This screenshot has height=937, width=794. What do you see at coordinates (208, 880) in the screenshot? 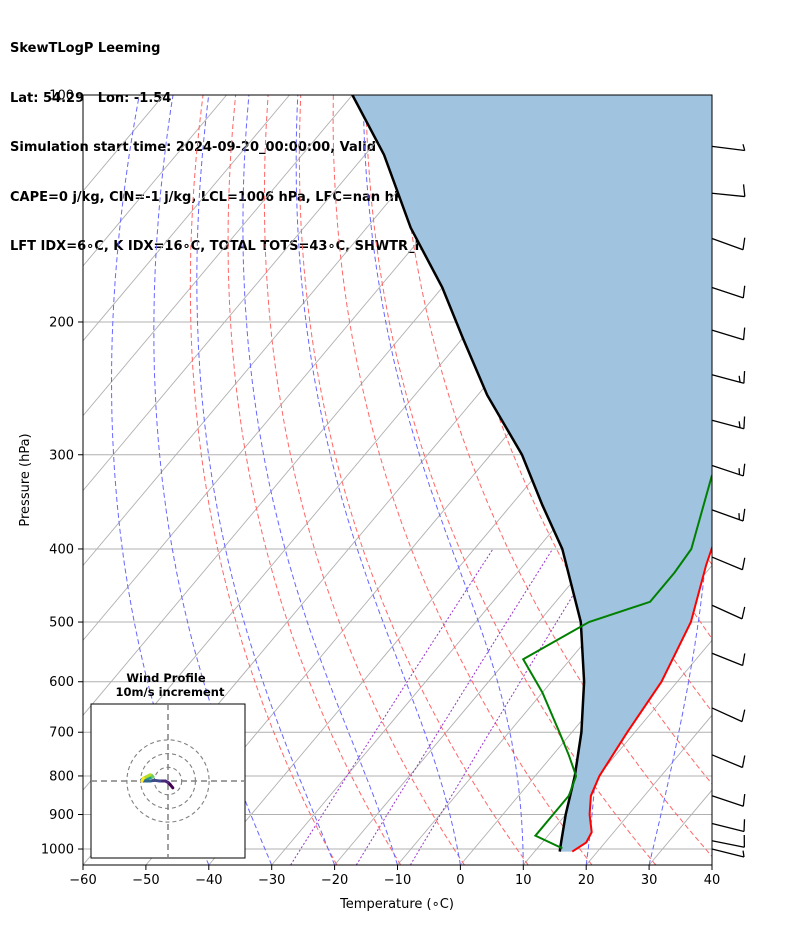
I see `x-tick-label: −40` at bounding box center [208, 880].